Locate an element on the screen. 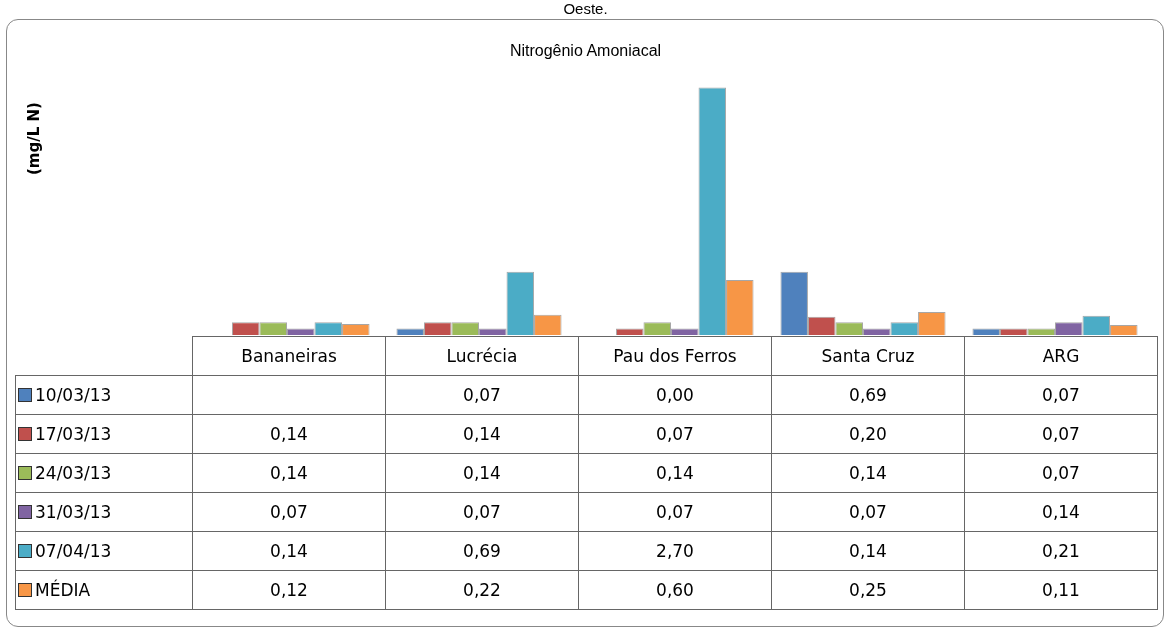 Image resolution: width=1171 pixels, height=633 pixels. data-label: 0,21 is located at coordinates (1061, 551).